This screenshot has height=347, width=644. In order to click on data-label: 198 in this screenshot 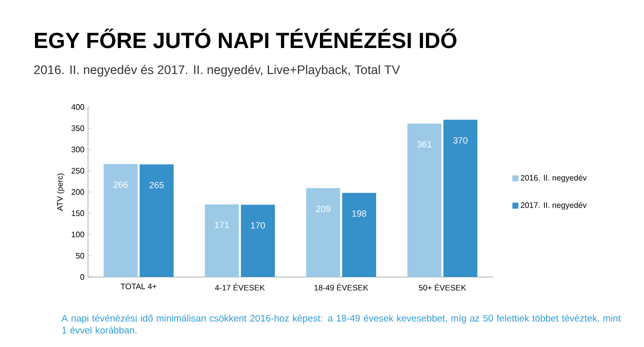, I will do `click(359, 213)`.